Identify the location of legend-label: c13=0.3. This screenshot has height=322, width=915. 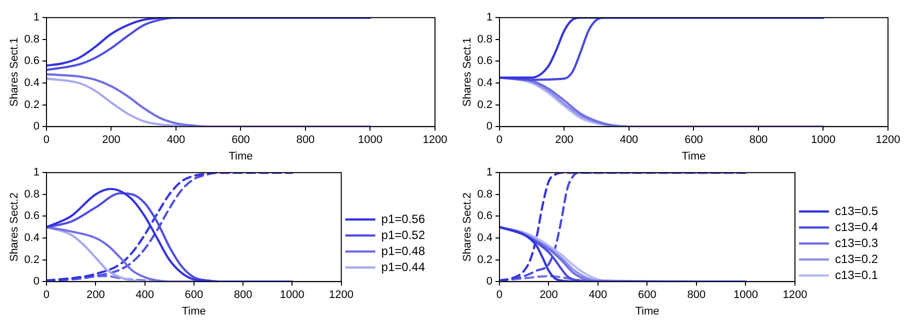
(856, 243).